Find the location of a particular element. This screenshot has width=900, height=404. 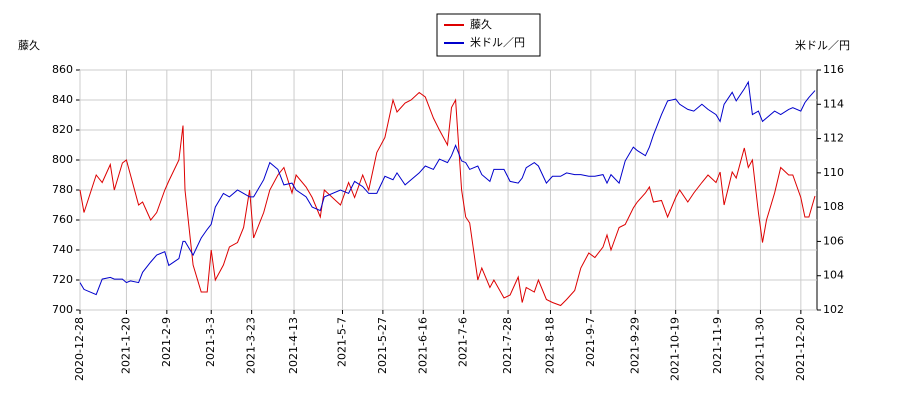

y-tick-label: 700 is located at coordinates (62, 309).